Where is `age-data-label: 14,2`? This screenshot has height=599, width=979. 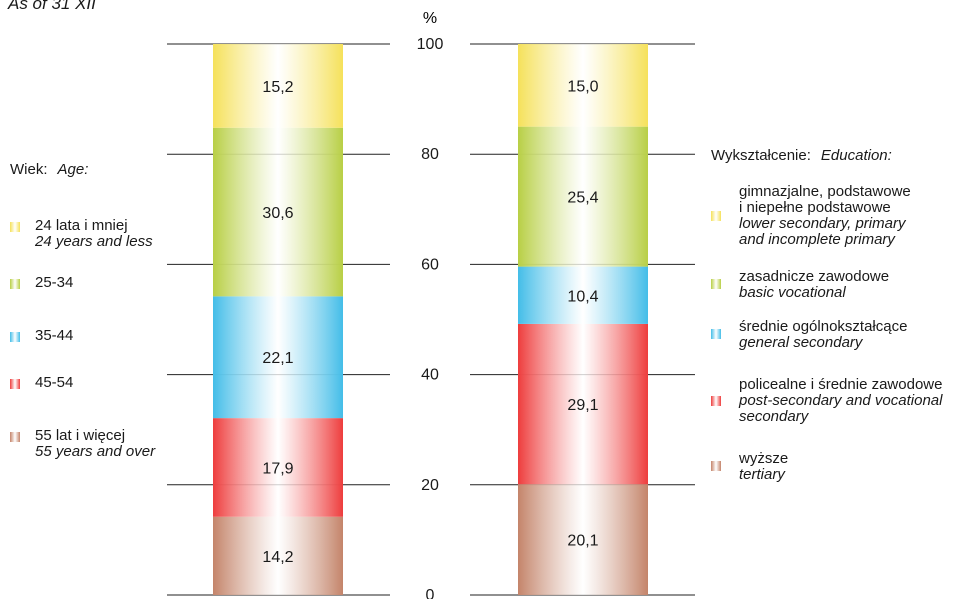
age-data-label: 14,2 is located at coordinates (277, 557).